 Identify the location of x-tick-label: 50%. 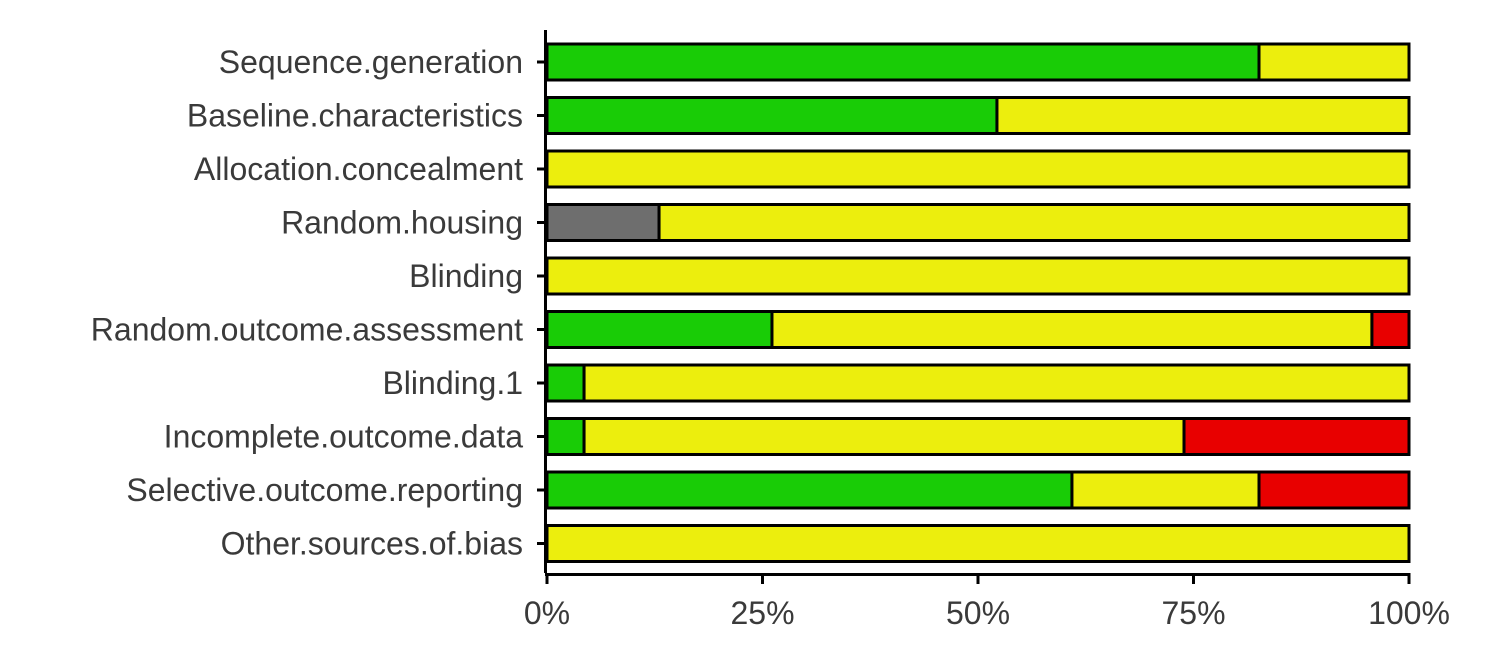
(978, 613).